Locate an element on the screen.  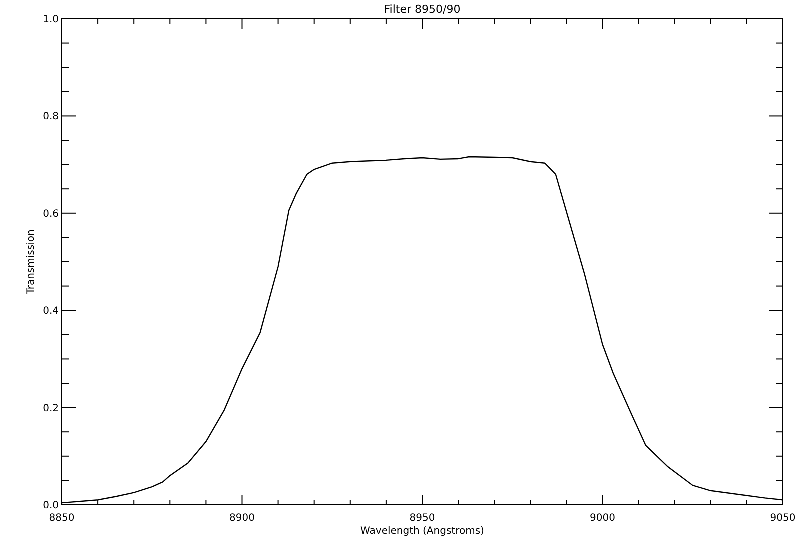
chart-title: Filter 8950/90 is located at coordinates (422, 9).